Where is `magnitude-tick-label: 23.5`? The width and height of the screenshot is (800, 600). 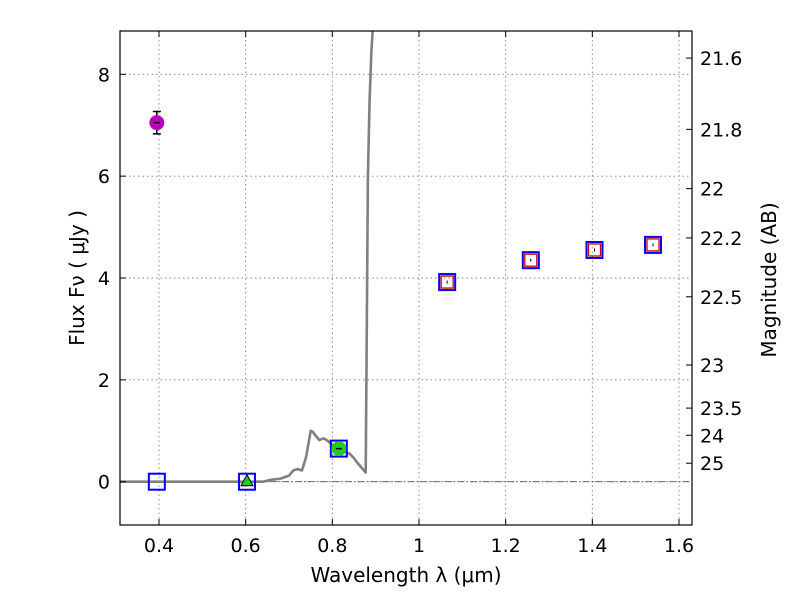
magnitude-tick-label: 23.5 is located at coordinates (721, 409).